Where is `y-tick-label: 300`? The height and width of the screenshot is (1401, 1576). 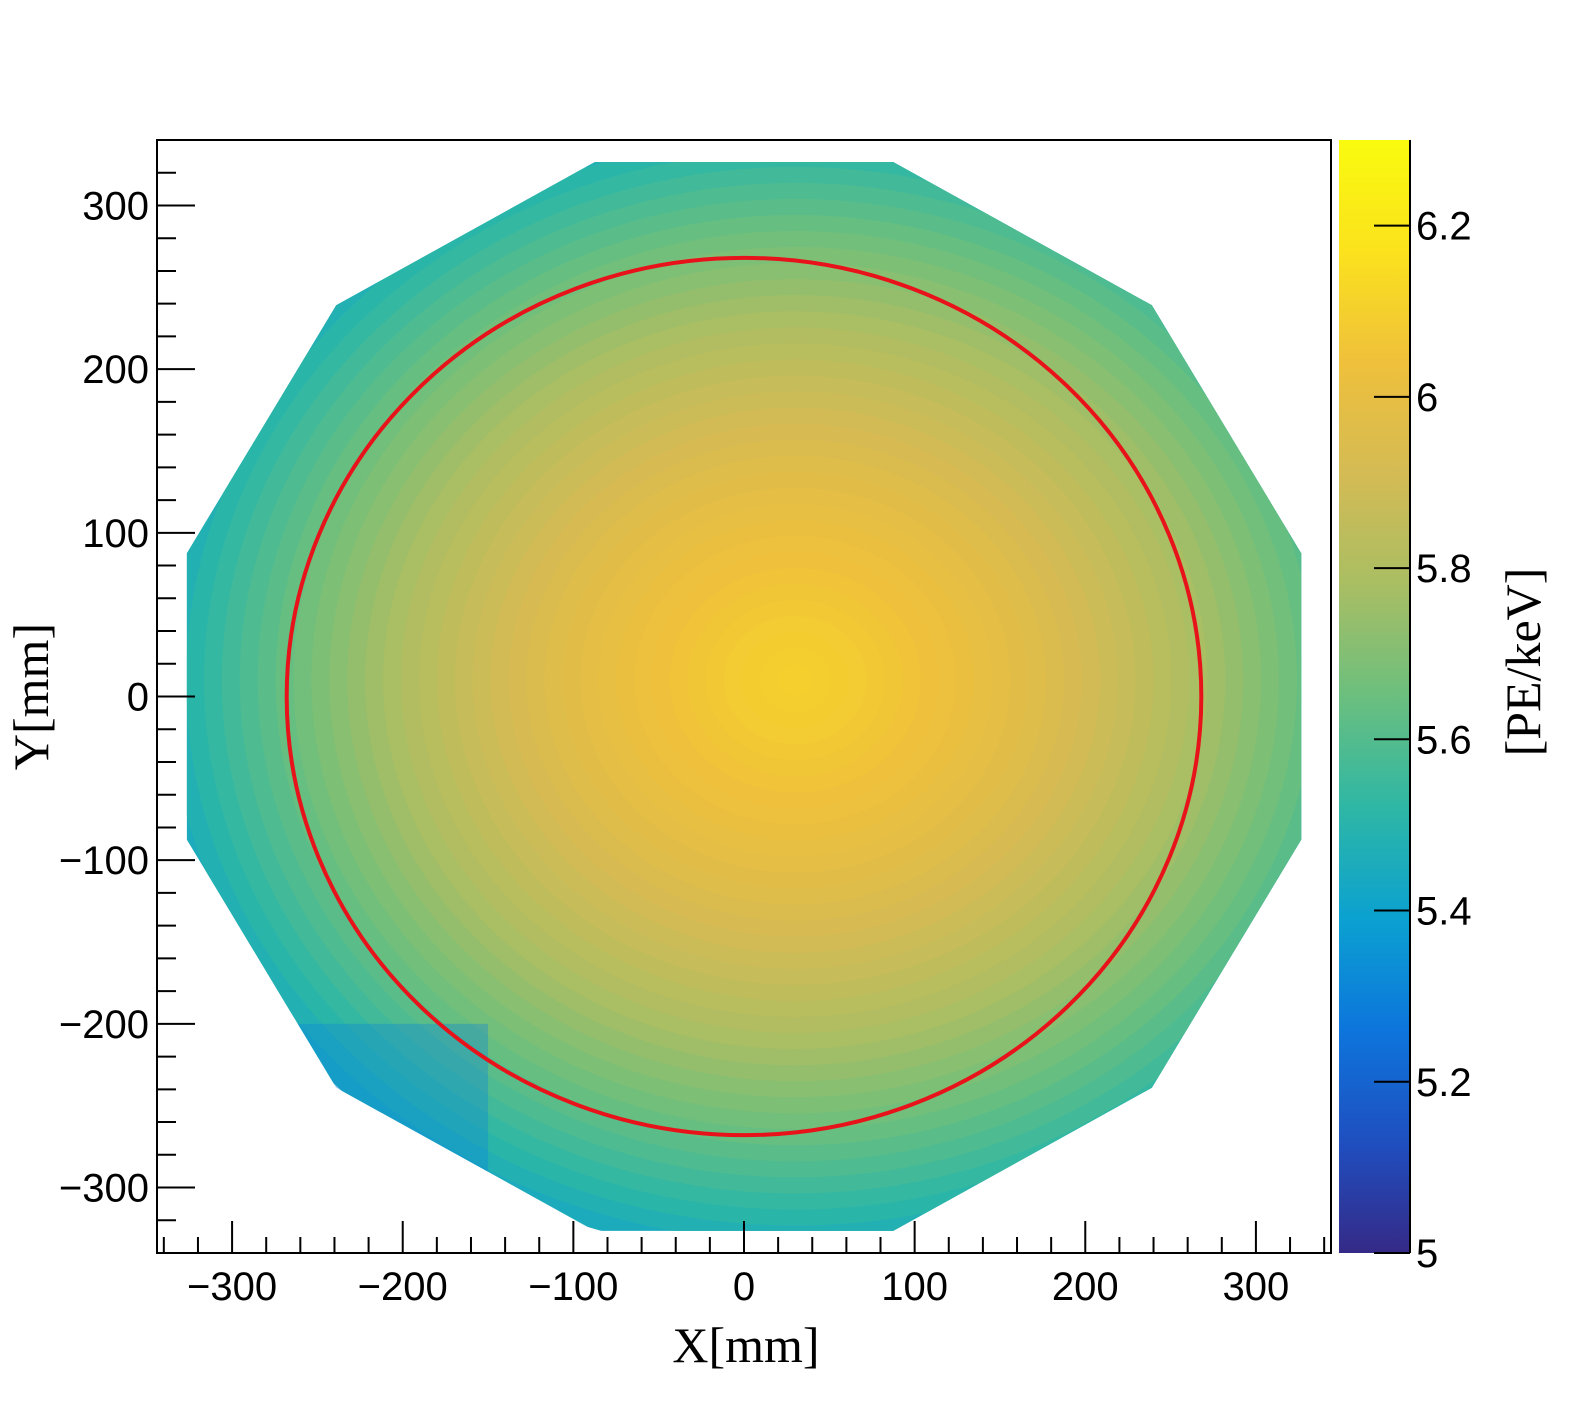 y-tick-label: 300 is located at coordinates (115, 206).